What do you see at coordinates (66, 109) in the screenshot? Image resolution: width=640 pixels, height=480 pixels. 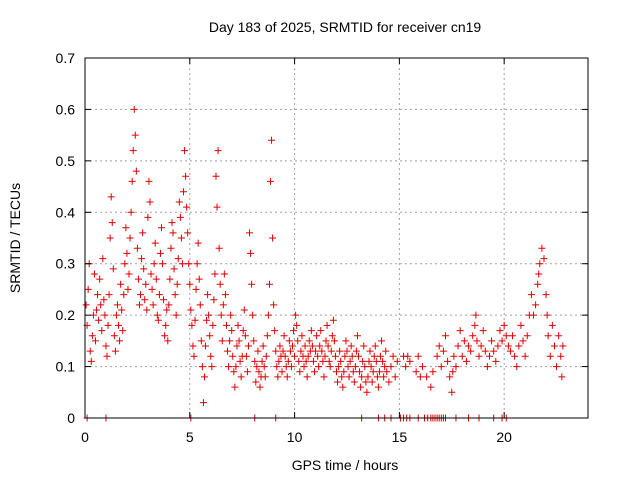 I see `y-tick-label: 0.6` at bounding box center [66, 109].